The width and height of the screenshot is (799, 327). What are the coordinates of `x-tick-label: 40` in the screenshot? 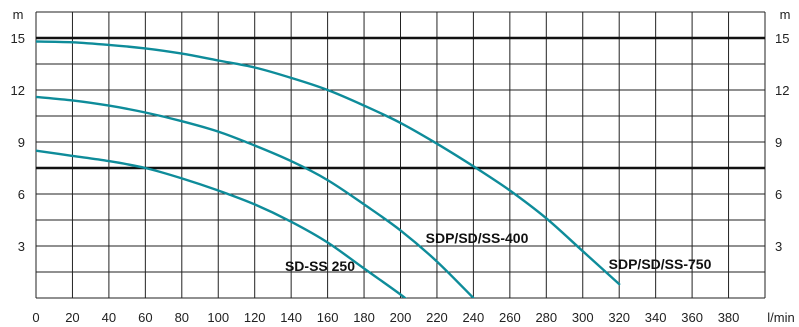 It's located at (109, 317).